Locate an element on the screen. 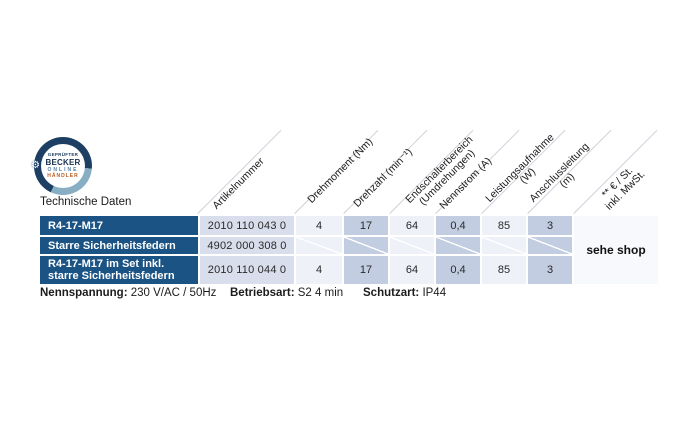 Image resolution: width=700 pixels, height=438 pixels. article-number: 4902 000 308 0 is located at coordinates (247, 245).